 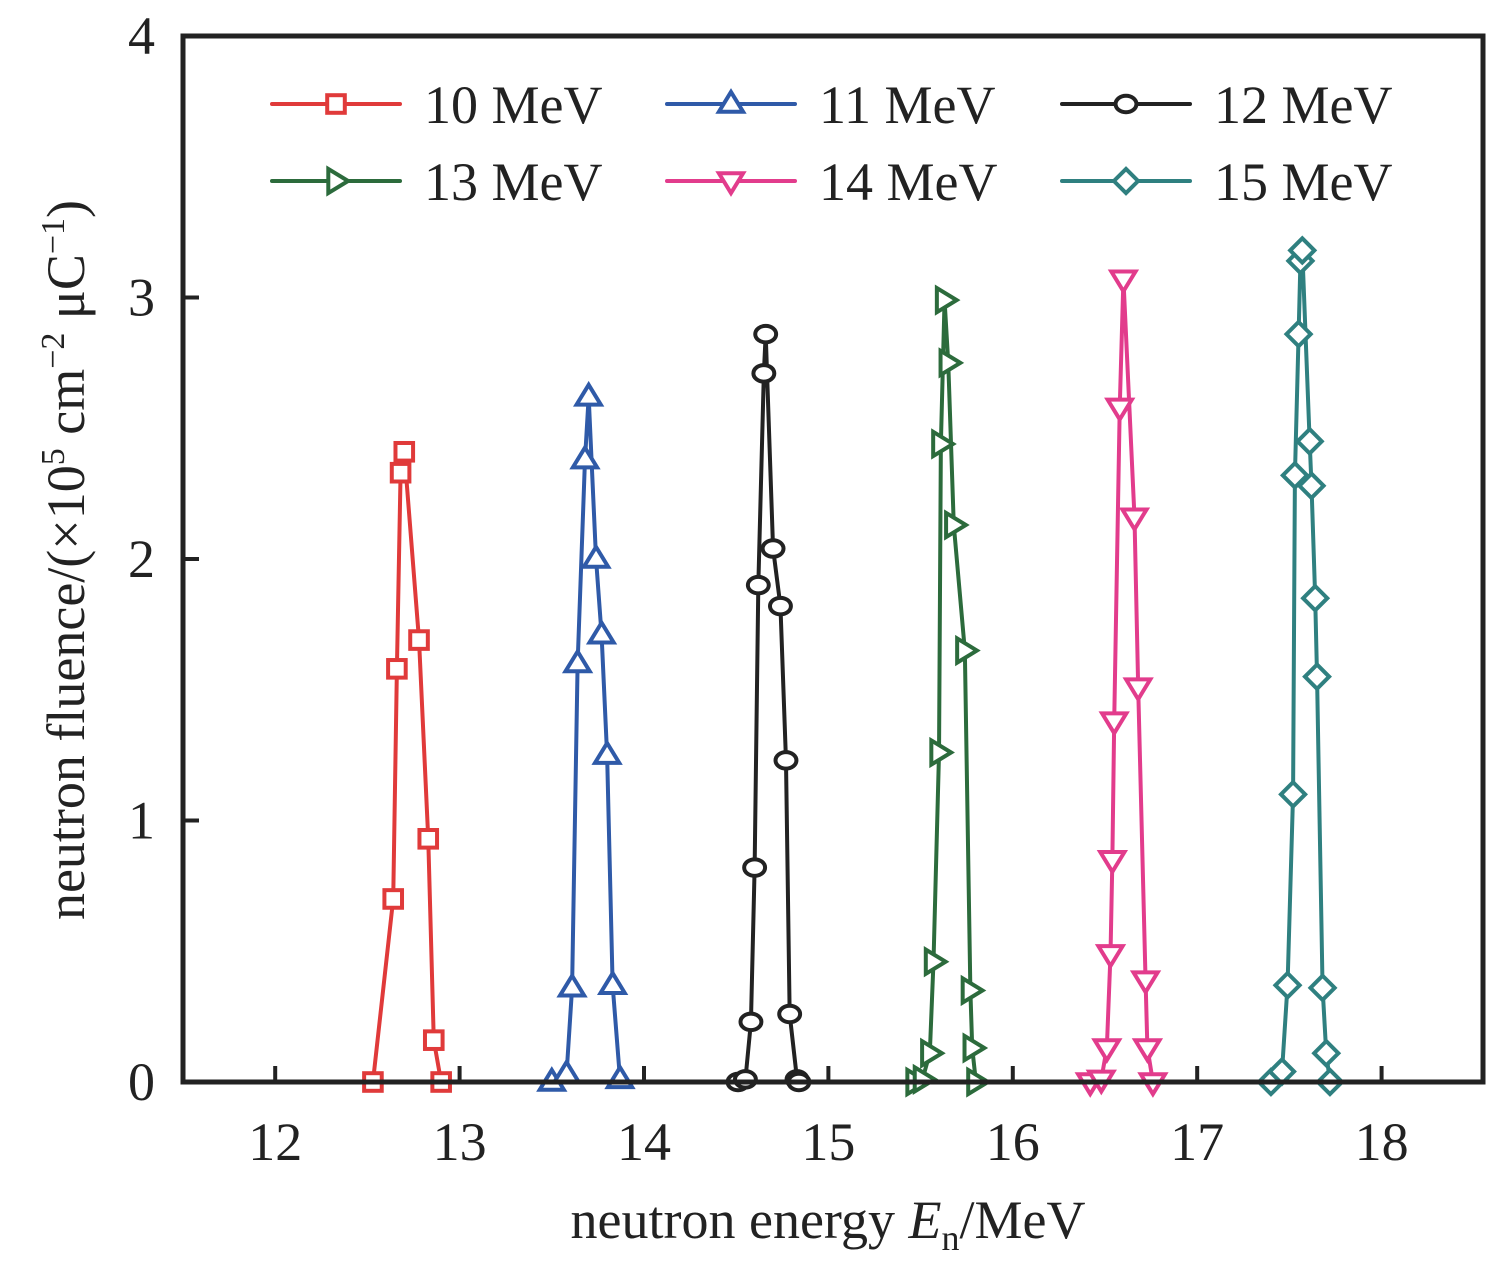 What do you see at coordinates (740, 1220) in the screenshot?
I see `x-axis-title-prefix: neutron energy` at bounding box center [740, 1220].